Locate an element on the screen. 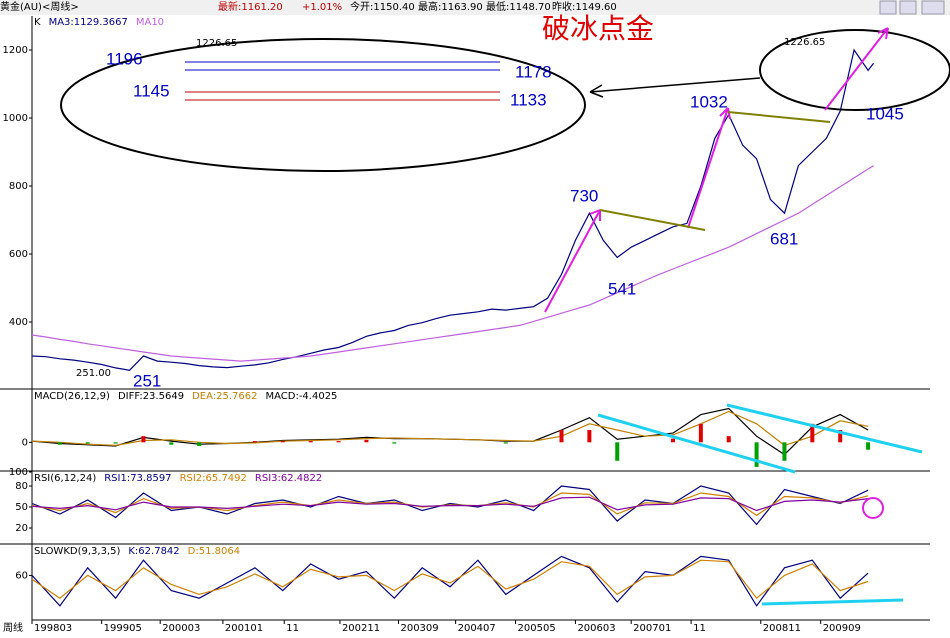 The width and height of the screenshot is (950, 638). x-tick-label: 200701 is located at coordinates (652, 628).